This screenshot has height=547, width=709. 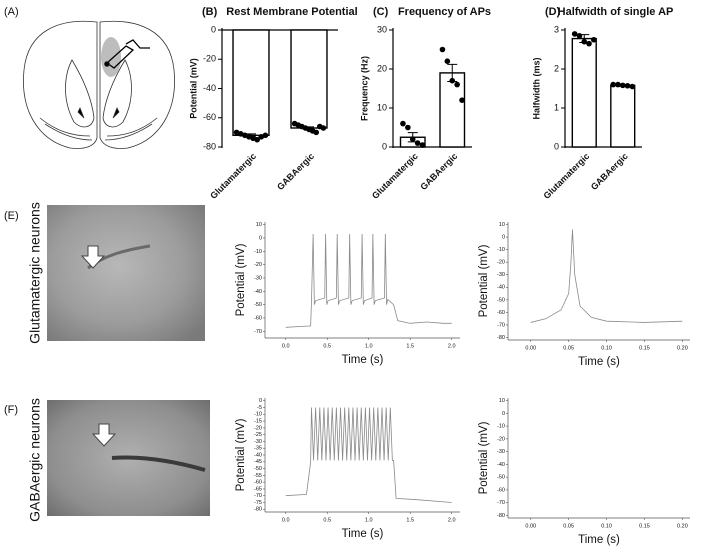 What do you see at coordinates (93, 257) in the screenshot?
I see `arrow` at bounding box center [93, 257].